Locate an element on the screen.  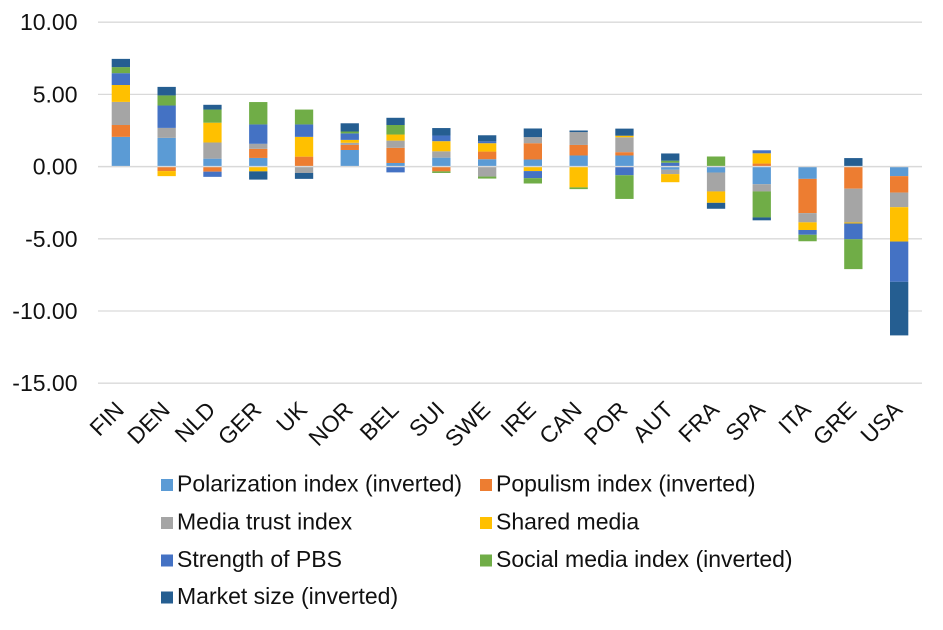
svg-text: -10.00 is located at coordinates (44, 311).